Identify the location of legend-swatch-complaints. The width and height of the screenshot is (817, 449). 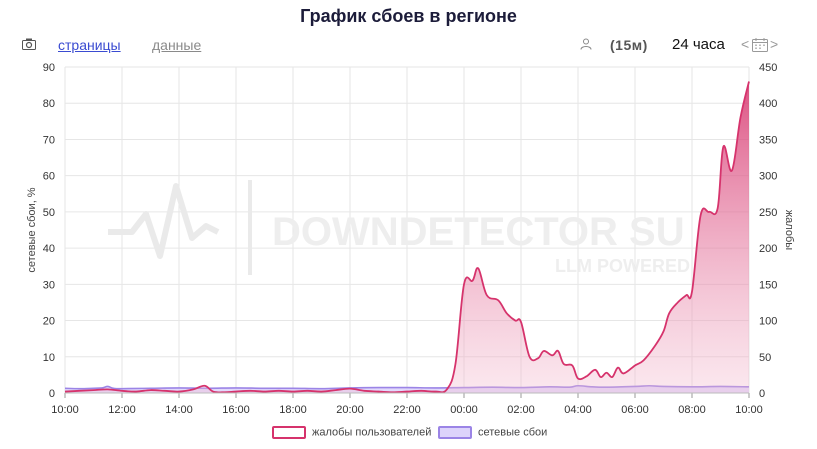
(289, 432).